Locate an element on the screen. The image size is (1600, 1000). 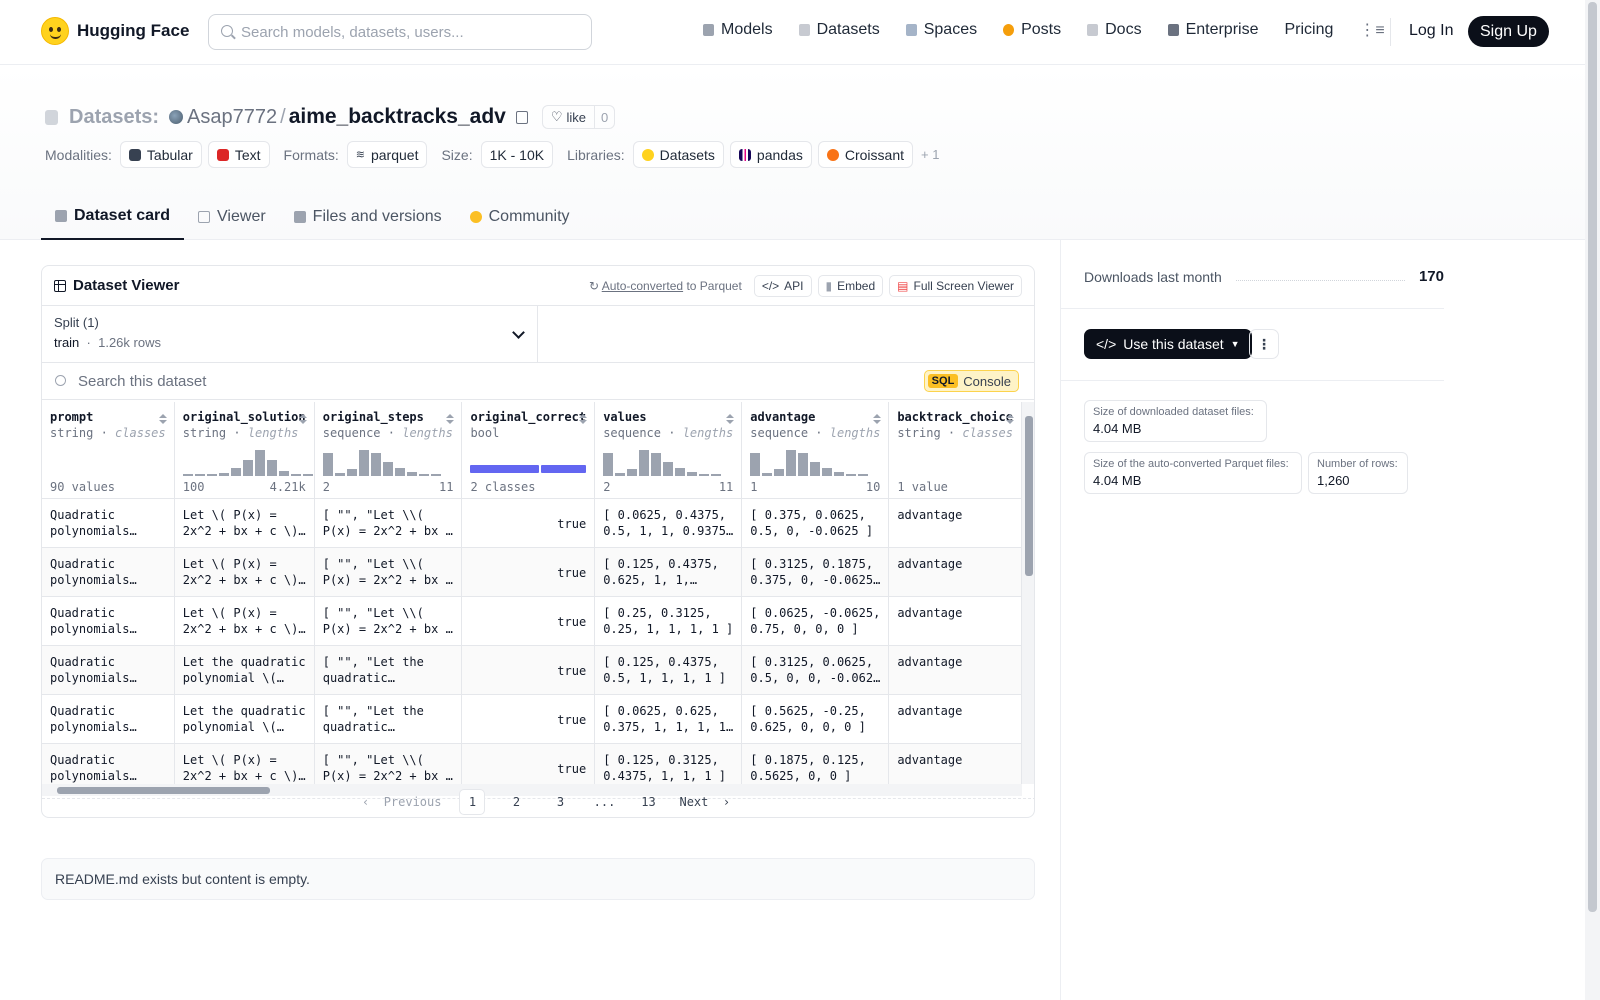
nav-pricing: Pricing is located at coordinates (1308, 30).